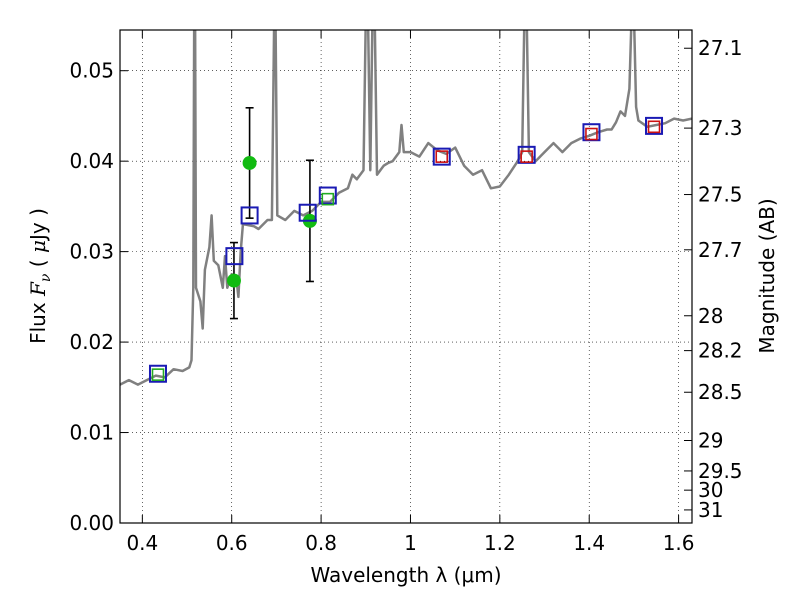 The image size is (800, 600). I want to click on magnitude-tick-label: 27.3, so click(720, 128).